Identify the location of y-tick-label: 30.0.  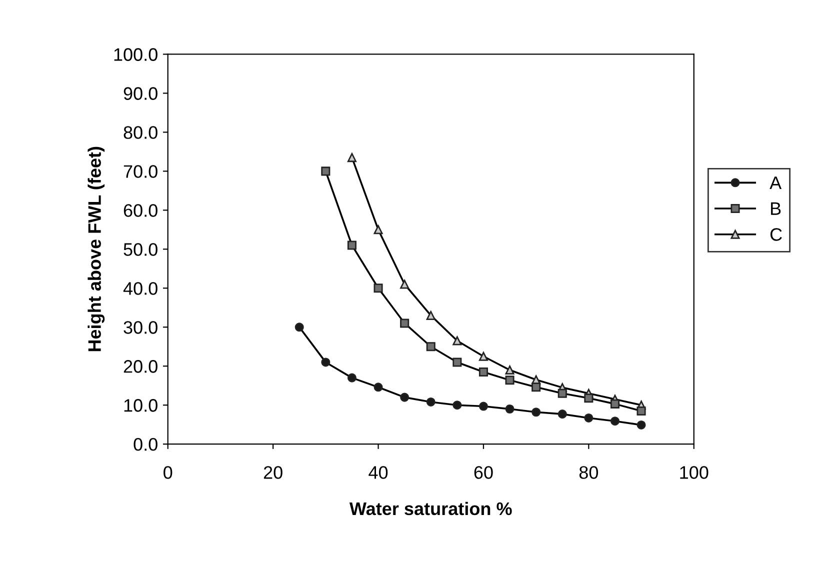
(141, 327).